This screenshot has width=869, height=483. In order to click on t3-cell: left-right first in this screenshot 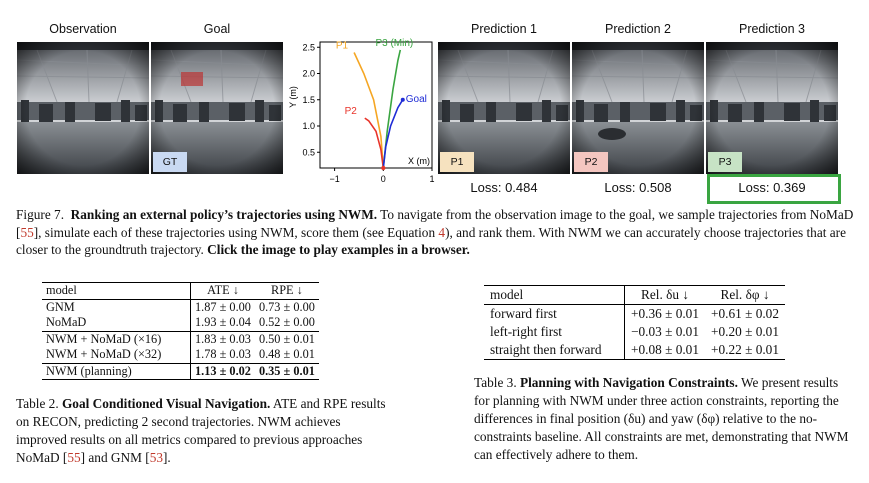, I will do `click(554, 332)`.